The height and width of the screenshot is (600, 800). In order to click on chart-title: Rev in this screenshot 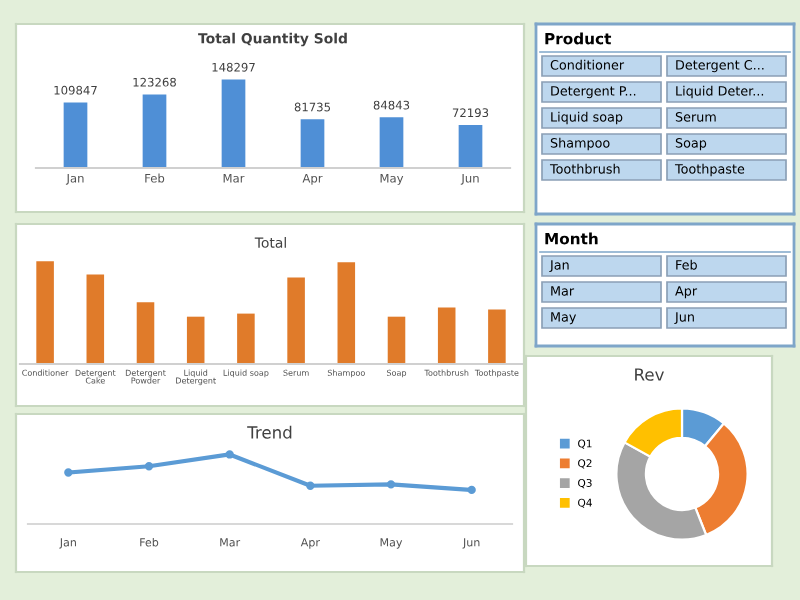, I will do `click(649, 374)`.